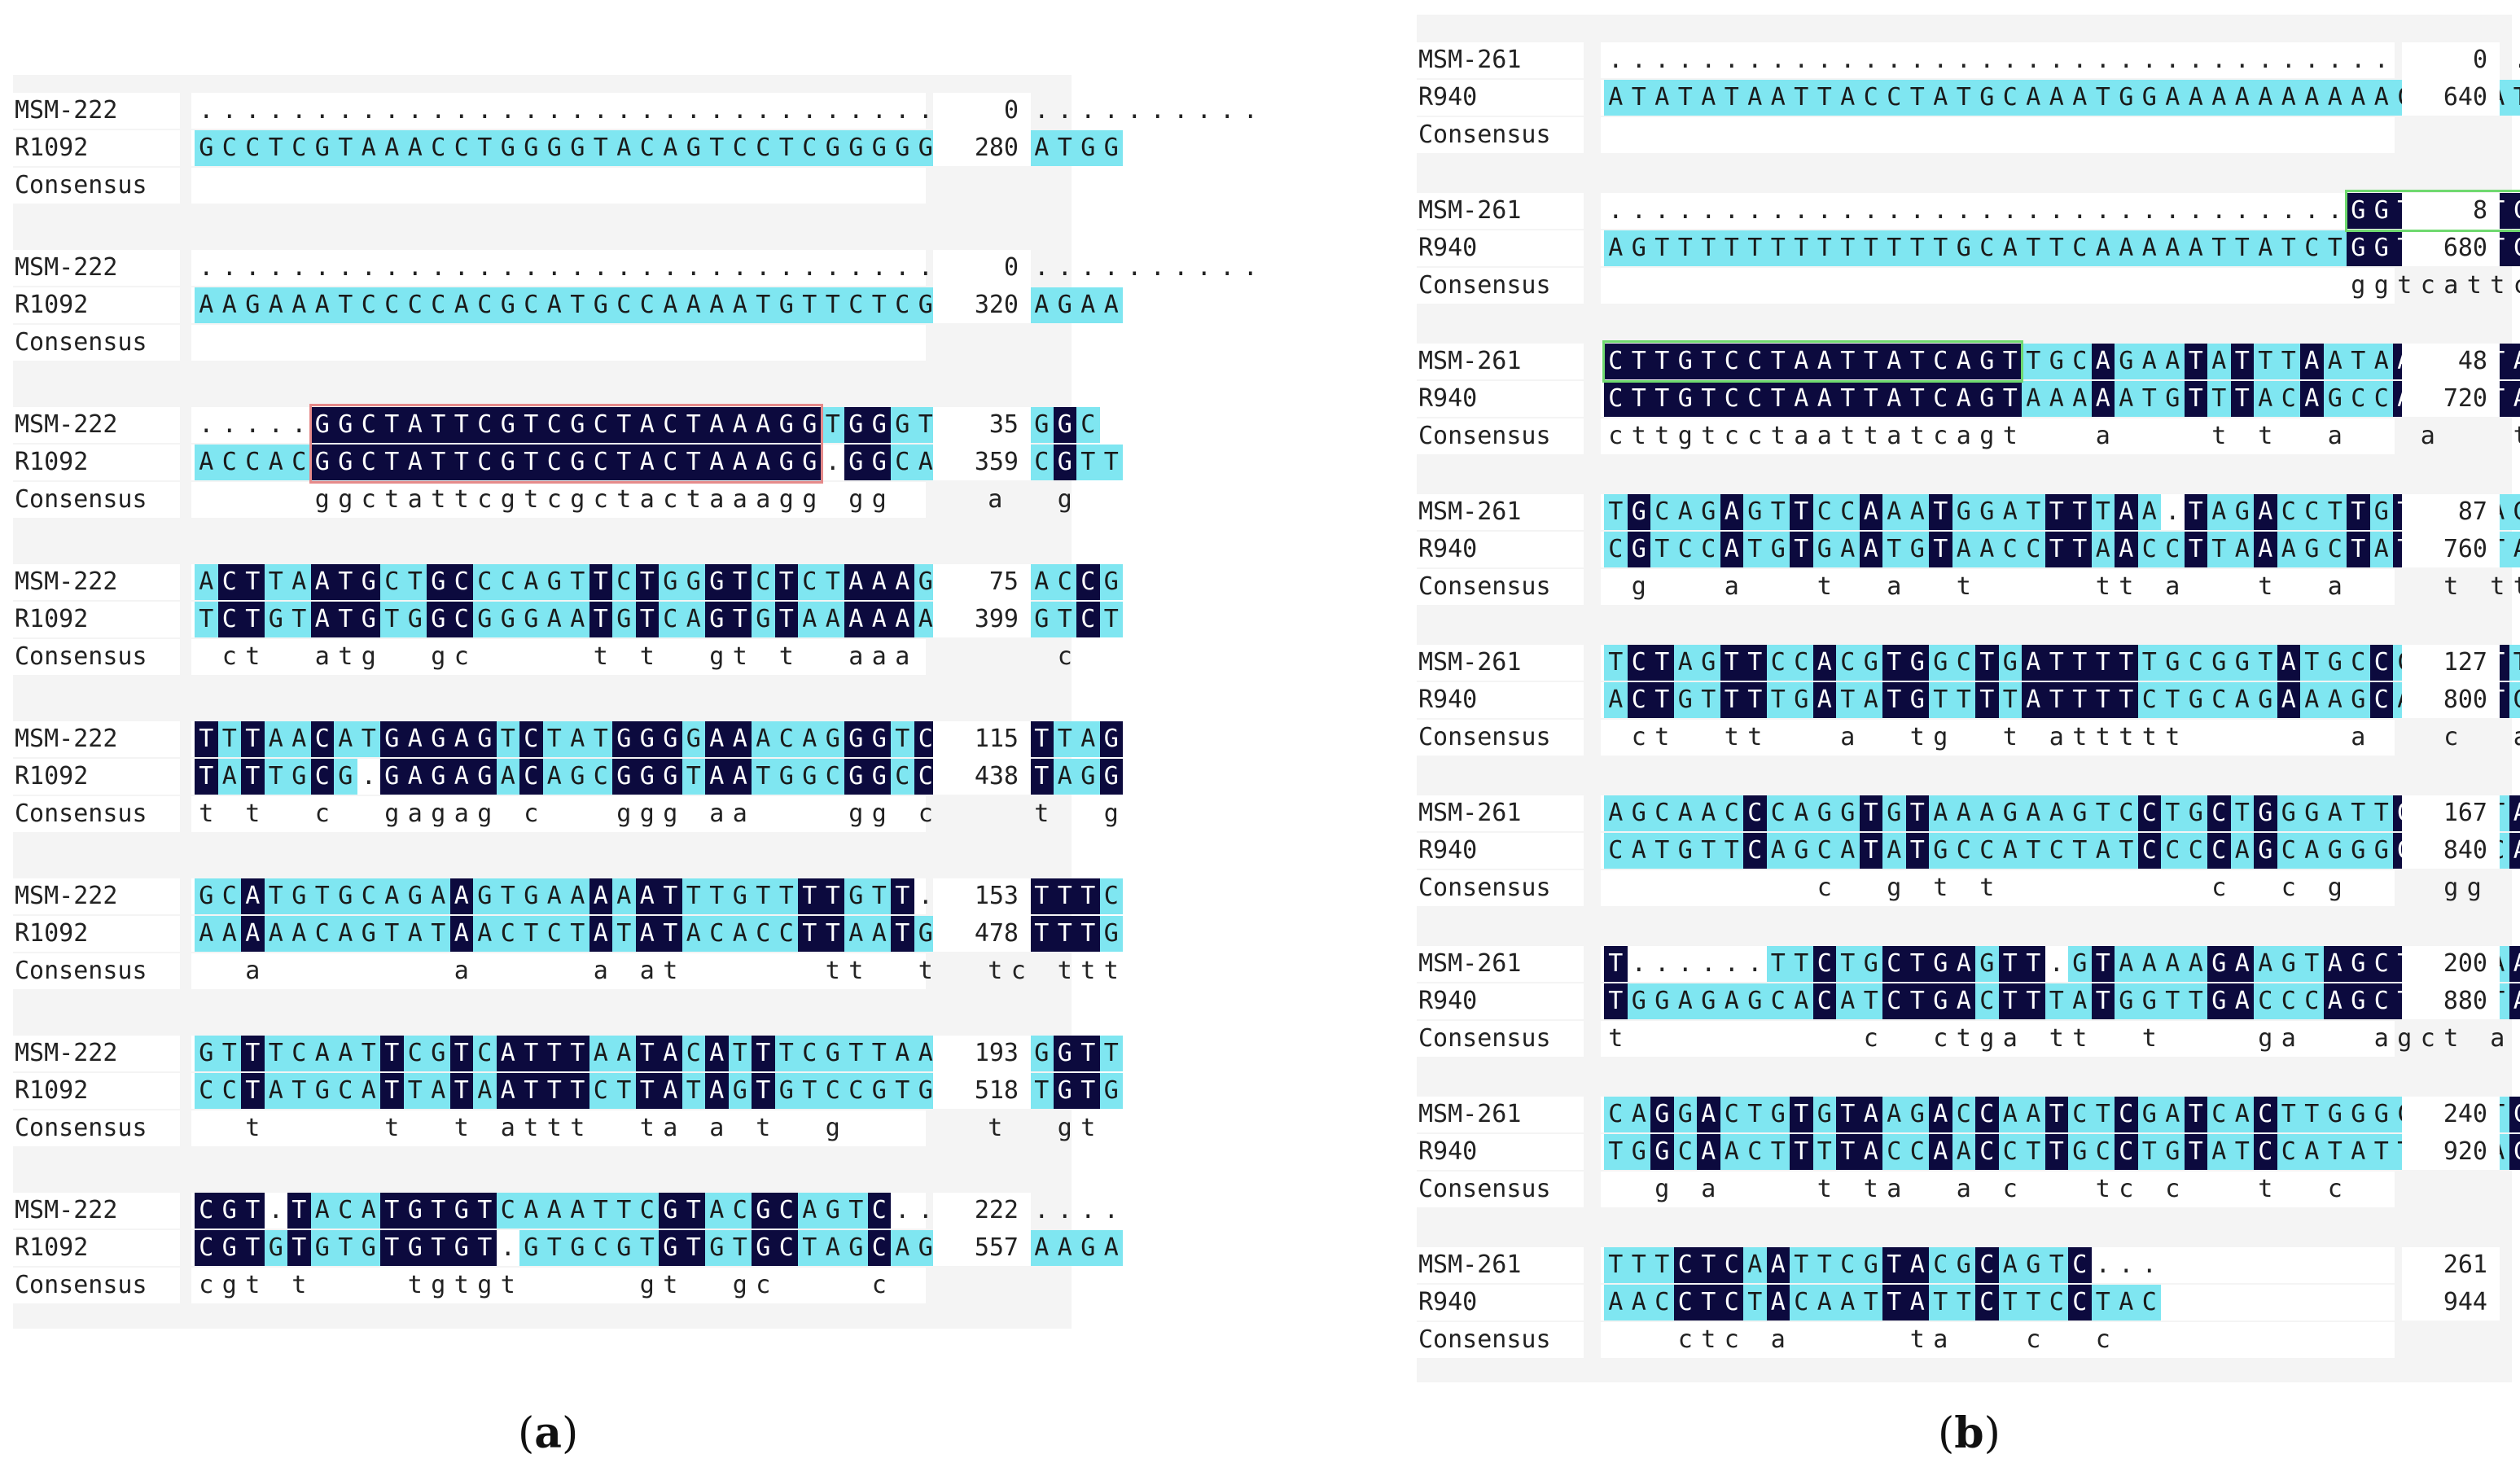 The image size is (2520, 1476). I want to click on consensus-residue: a, so click(1894, 1189).